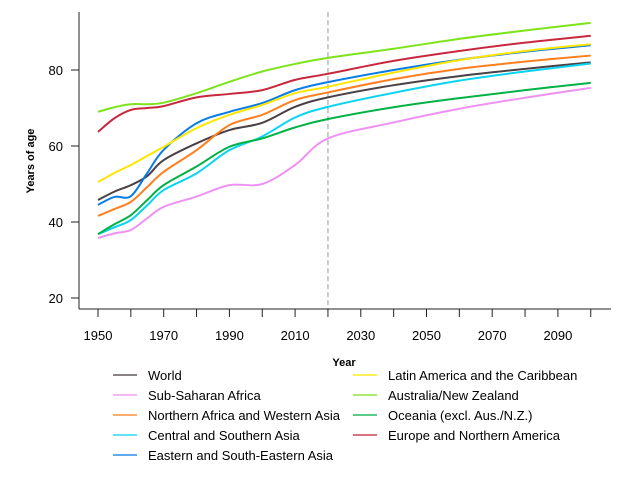 This screenshot has height=480, width=627. Describe the element at coordinates (244, 415) in the screenshot. I see `legend-label: Northern Africa and Western Asia` at that location.